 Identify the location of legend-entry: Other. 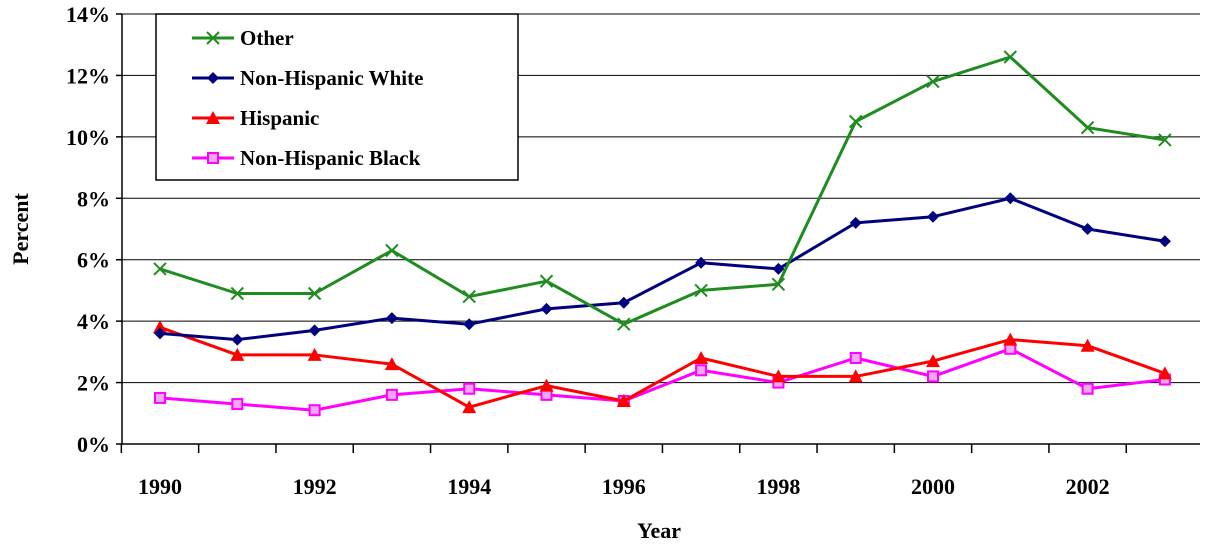
(243, 38).